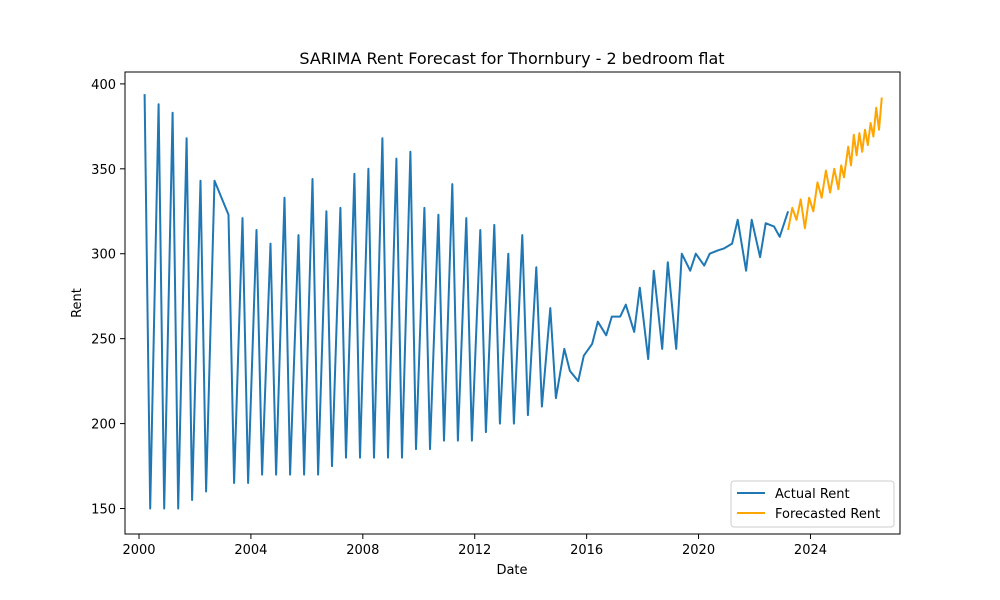  Describe the element at coordinates (103, 170) in the screenshot. I see `y-tick-label: 350` at that location.